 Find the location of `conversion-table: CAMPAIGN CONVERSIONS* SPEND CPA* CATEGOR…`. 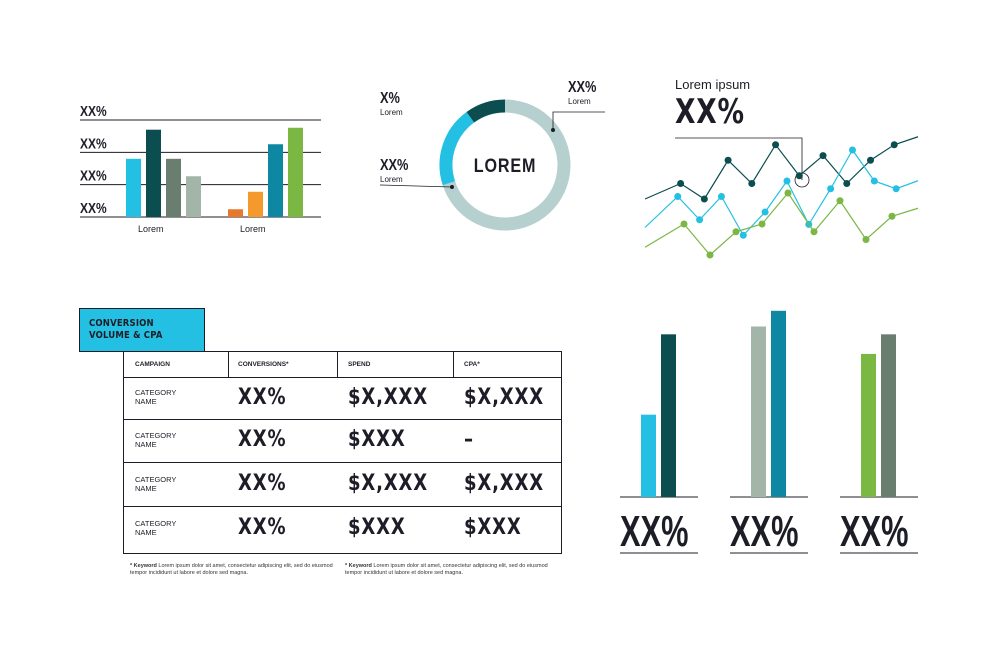

conversion-table: CAMPAIGN CONVERSIONS* SPEND CPA* CATEGOR… is located at coordinates (342, 452).